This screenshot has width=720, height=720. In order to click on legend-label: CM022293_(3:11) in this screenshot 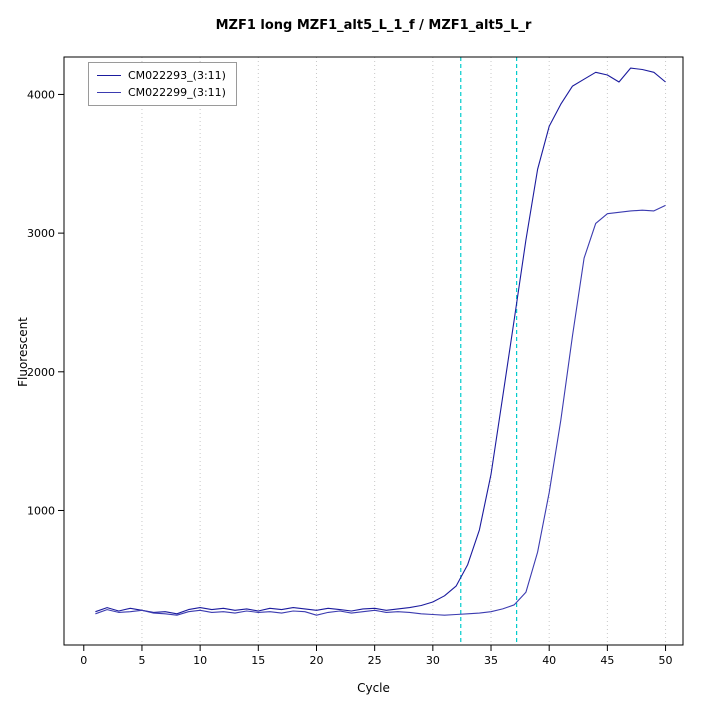, I will do `click(177, 75)`.